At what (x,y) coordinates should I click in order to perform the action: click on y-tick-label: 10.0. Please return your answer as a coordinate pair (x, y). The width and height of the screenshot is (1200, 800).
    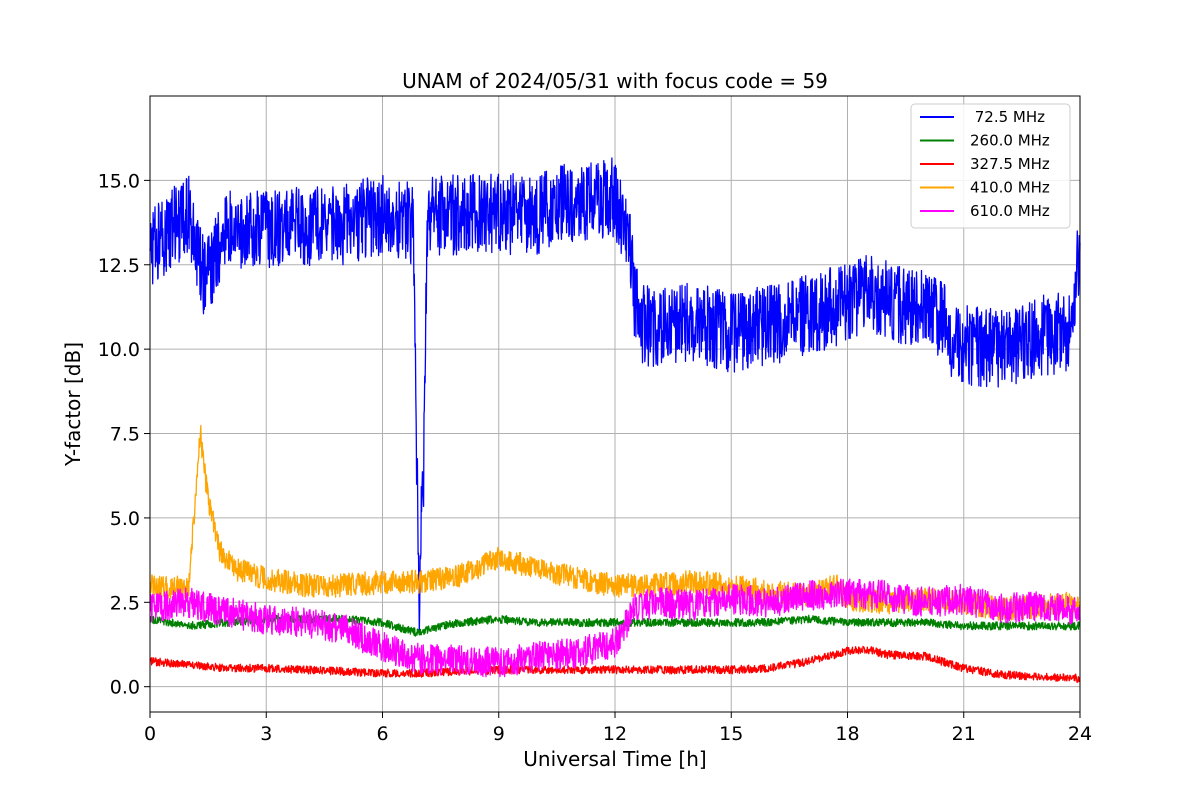
    Looking at the image, I should click on (119, 350).